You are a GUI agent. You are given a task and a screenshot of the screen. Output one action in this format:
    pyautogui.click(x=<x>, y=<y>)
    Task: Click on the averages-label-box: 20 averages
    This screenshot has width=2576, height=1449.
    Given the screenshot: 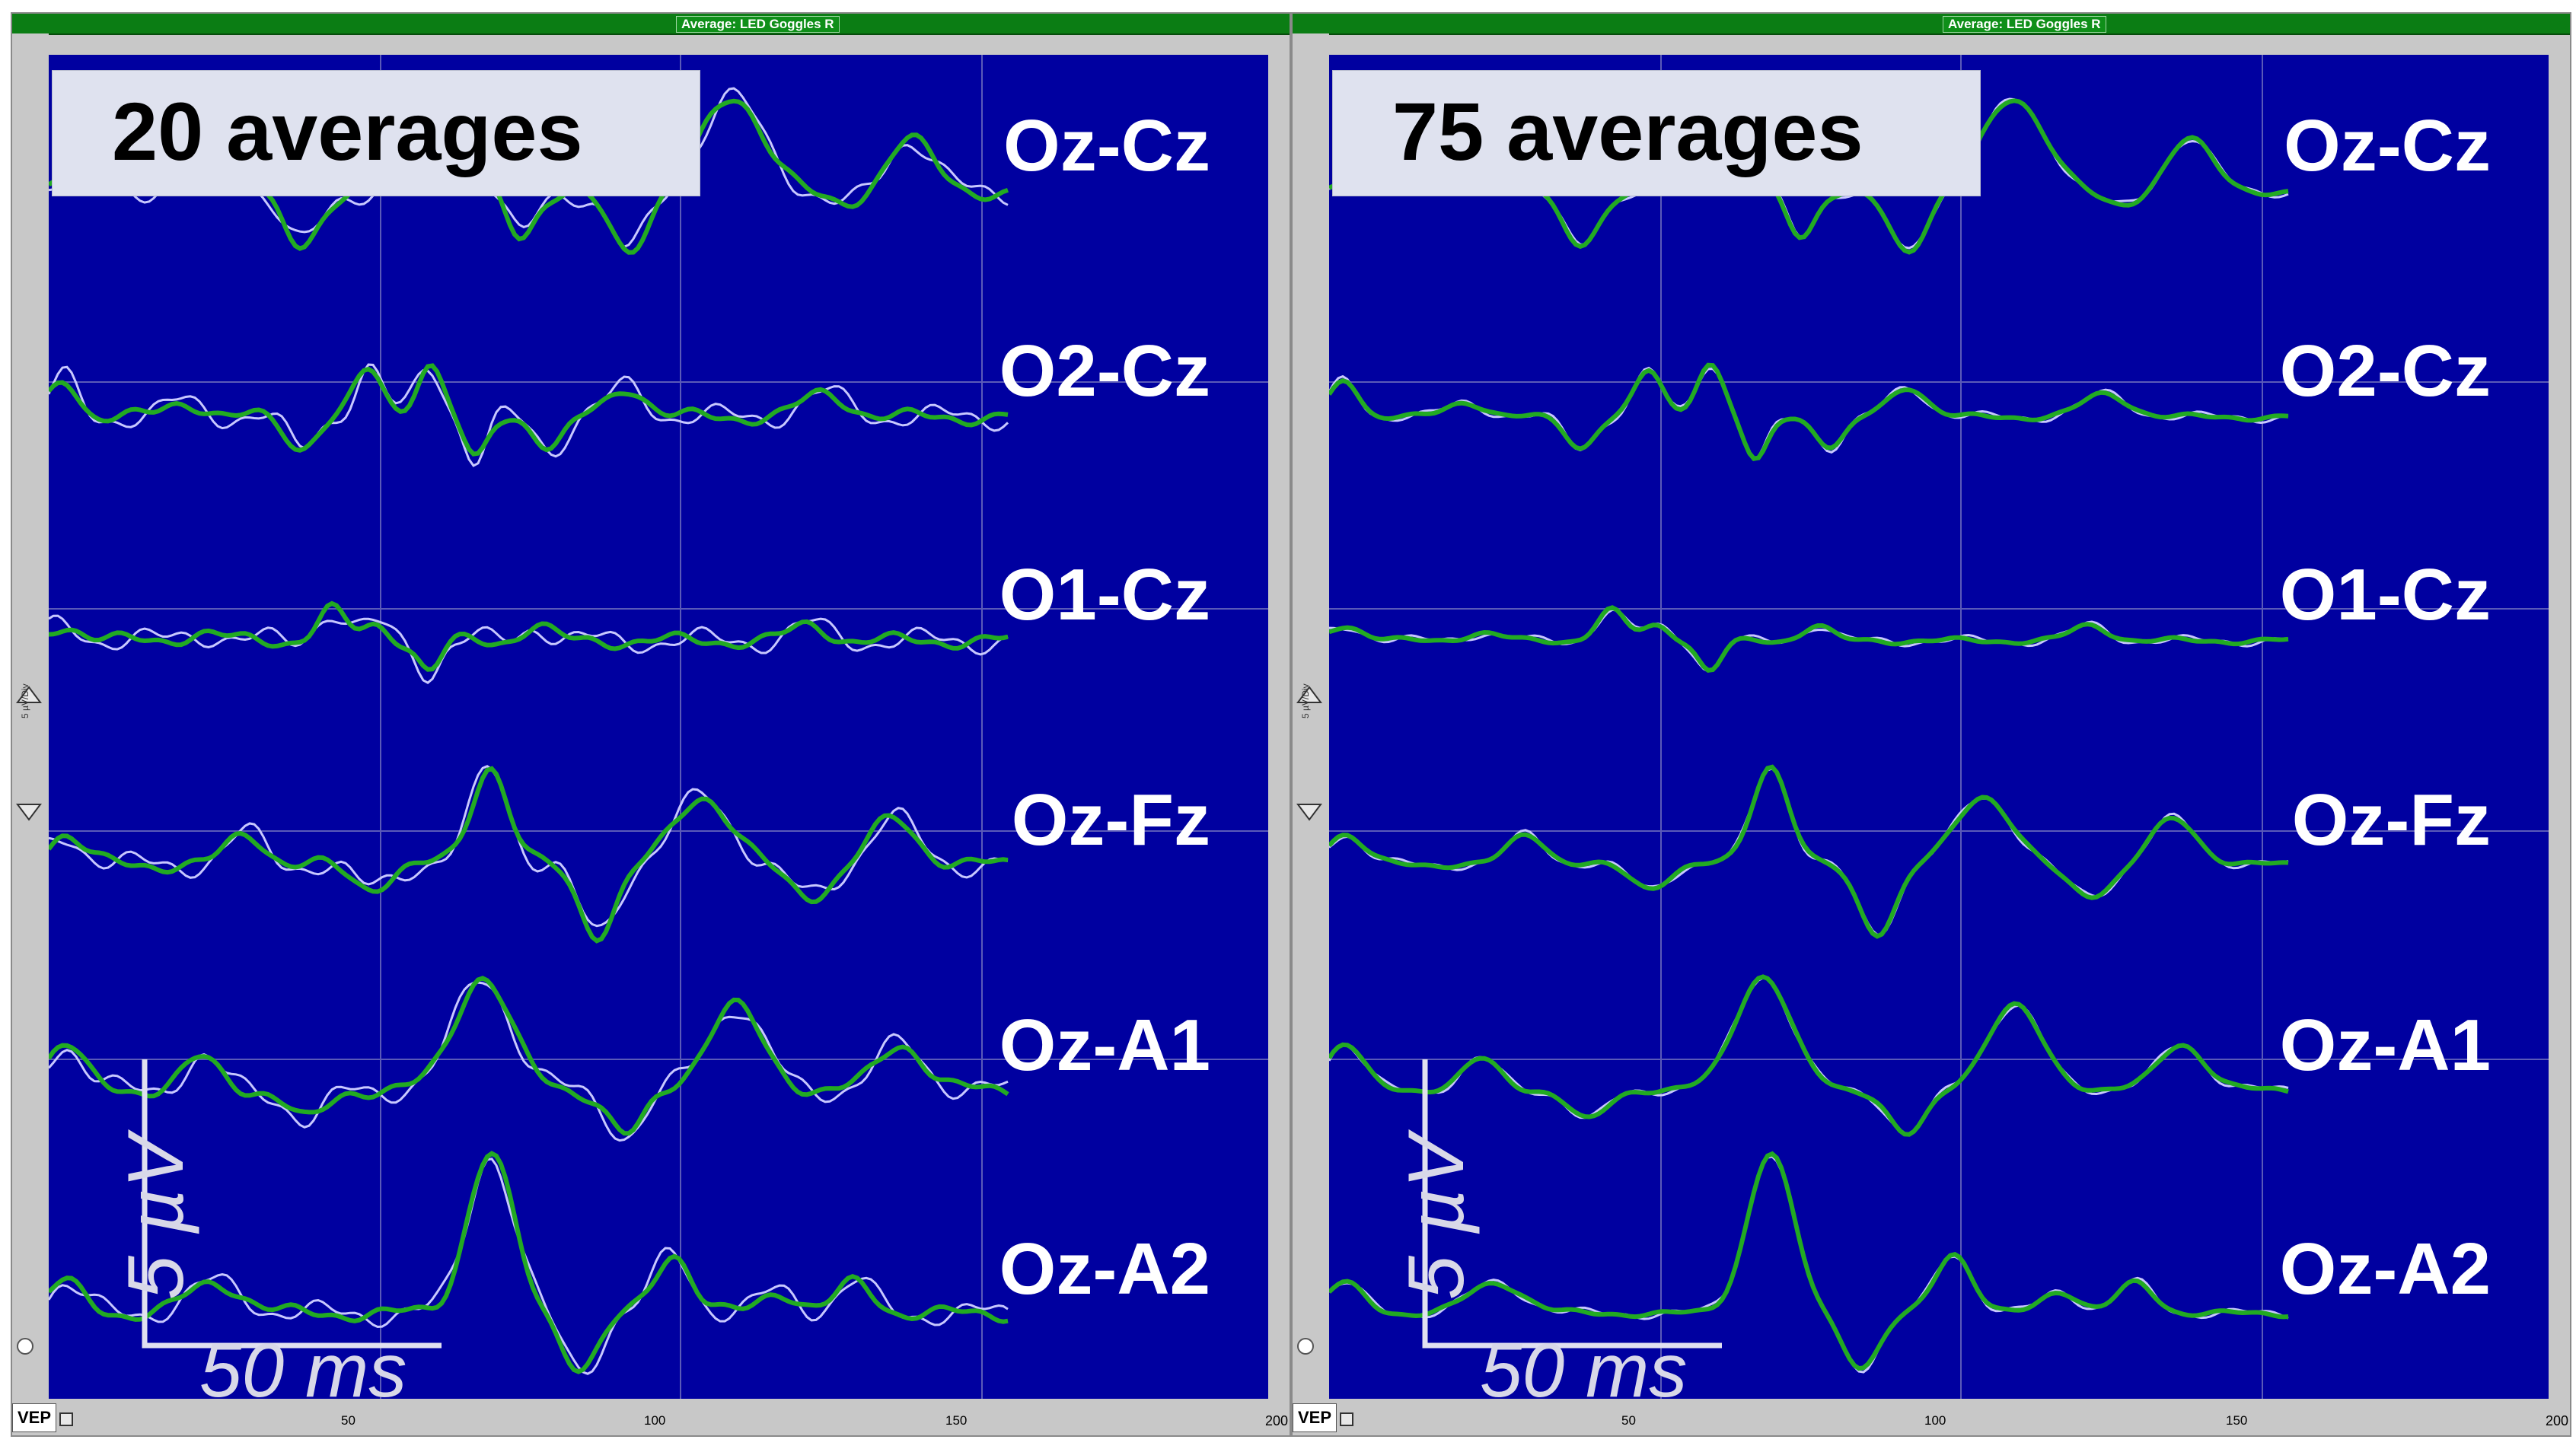 What is the action you would take?
    pyautogui.click(x=376, y=133)
    